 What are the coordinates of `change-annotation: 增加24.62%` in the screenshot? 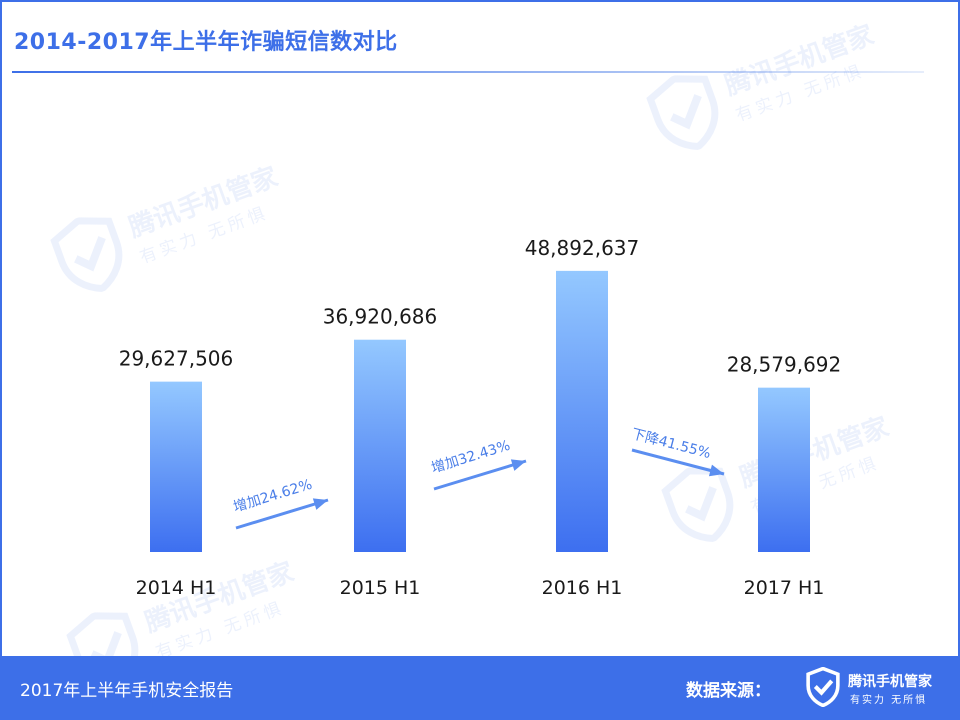 It's located at (273, 496).